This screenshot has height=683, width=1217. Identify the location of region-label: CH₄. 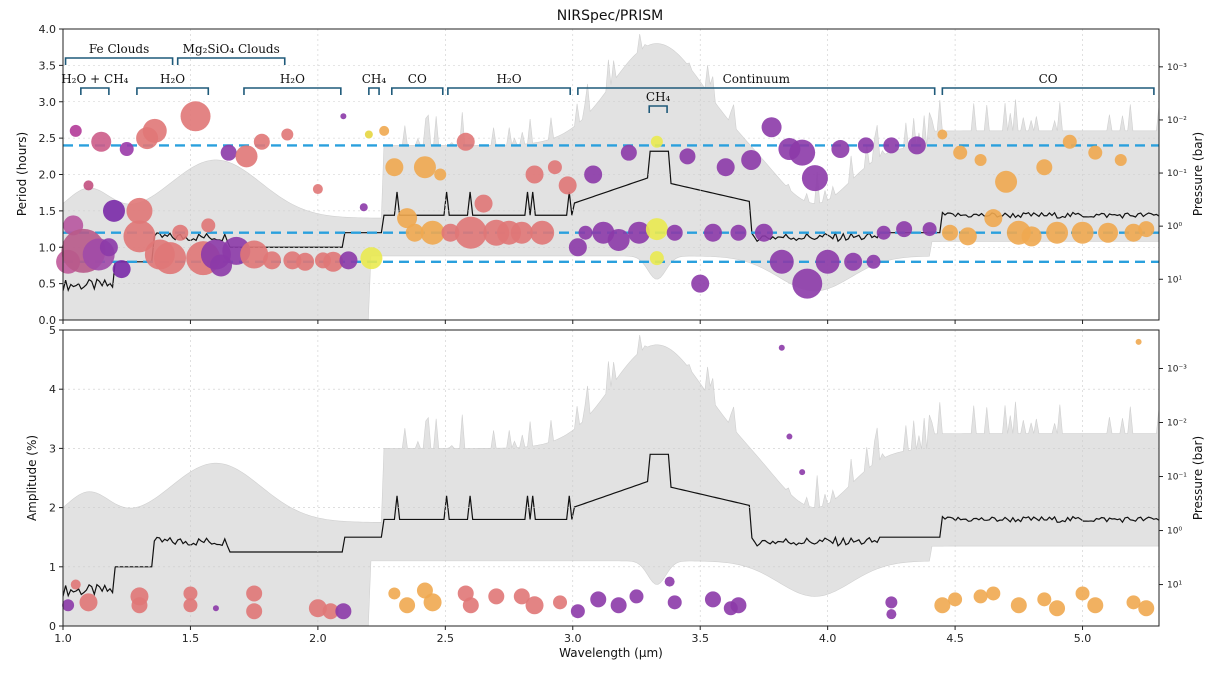
(658, 97).